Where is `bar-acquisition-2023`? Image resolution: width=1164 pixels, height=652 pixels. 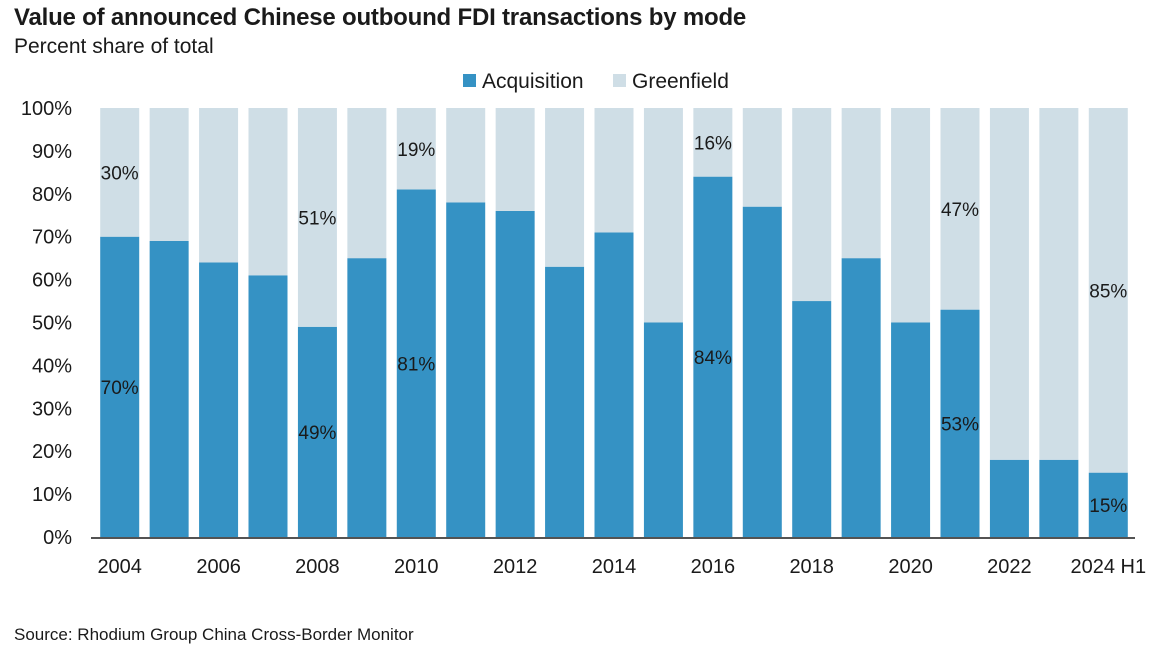
bar-acquisition-2023 is located at coordinates (1059, 498).